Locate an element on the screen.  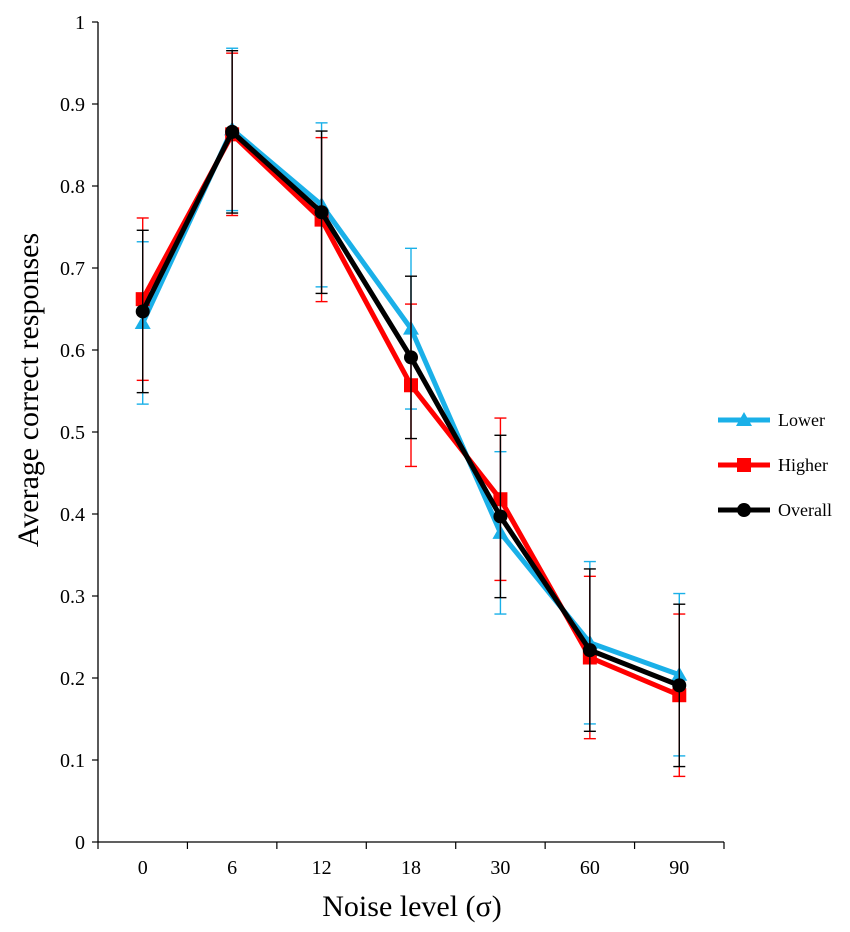
legend-marker-higher is located at coordinates (744, 465).